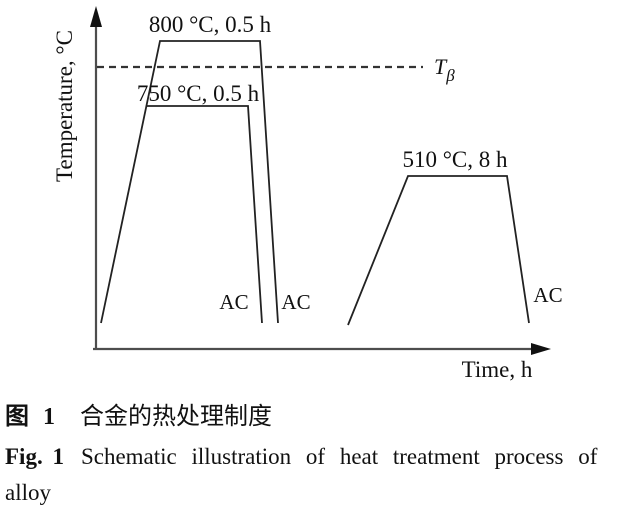  Describe the element at coordinates (96, 16) in the screenshot. I see `y-axis-arrow-icon` at that location.